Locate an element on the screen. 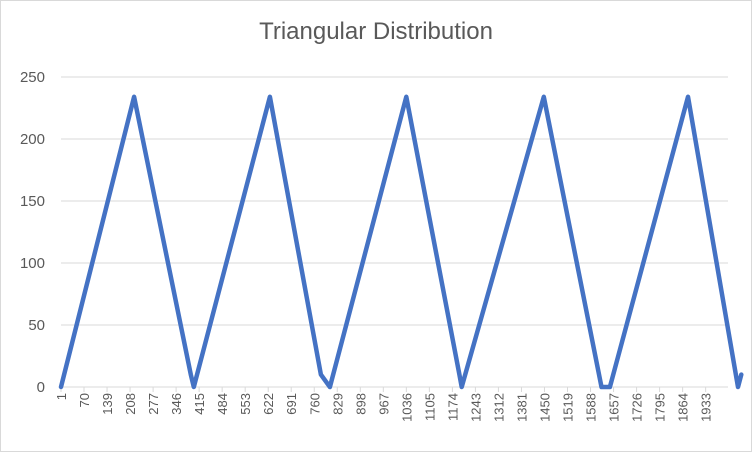  x-tick-label: 829 is located at coordinates (337, 404).